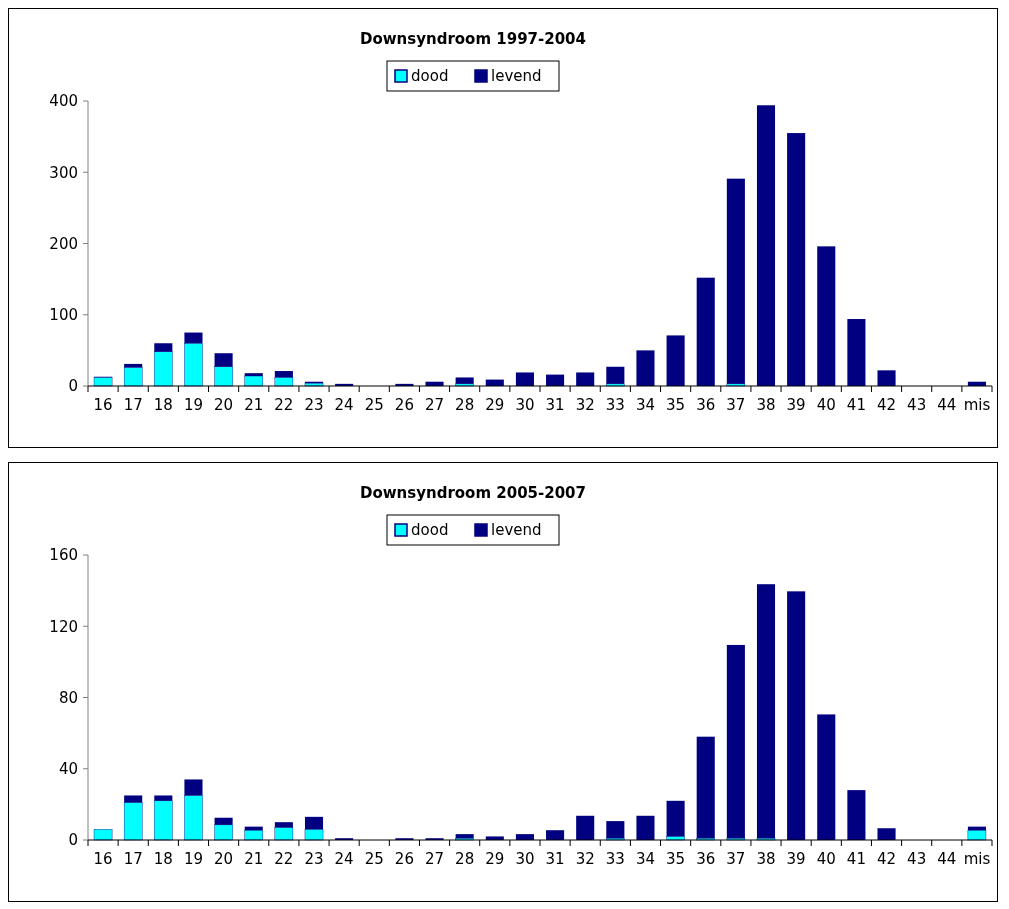 This screenshot has width=1009, height=909. What do you see at coordinates (68, 769) in the screenshot?
I see `y-tick-label: 40` at bounding box center [68, 769].